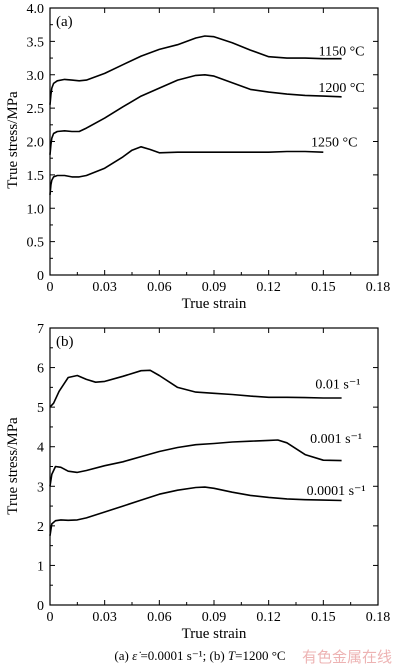  What do you see at coordinates (36, 109) in the screenshot?
I see `y-tick-label: 2.5` at bounding box center [36, 109].